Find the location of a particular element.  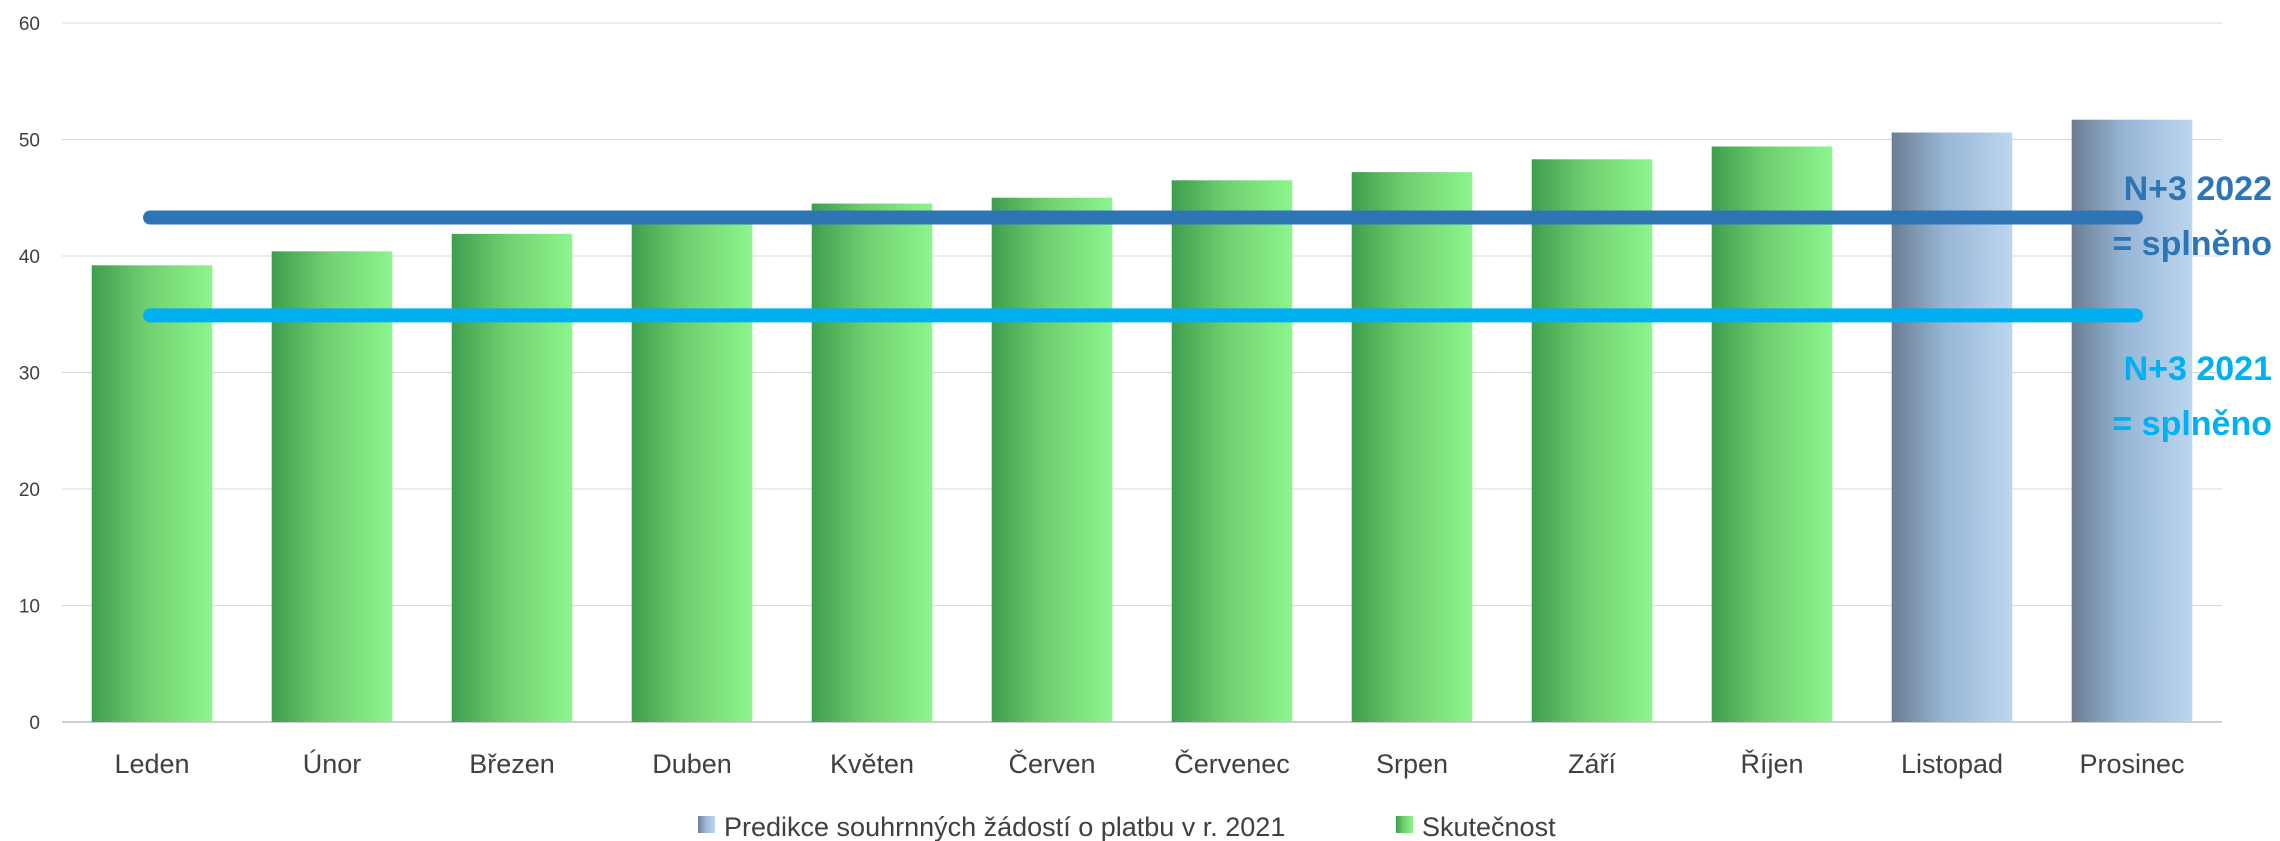

x-category-label: Srpen is located at coordinates (1412, 764).